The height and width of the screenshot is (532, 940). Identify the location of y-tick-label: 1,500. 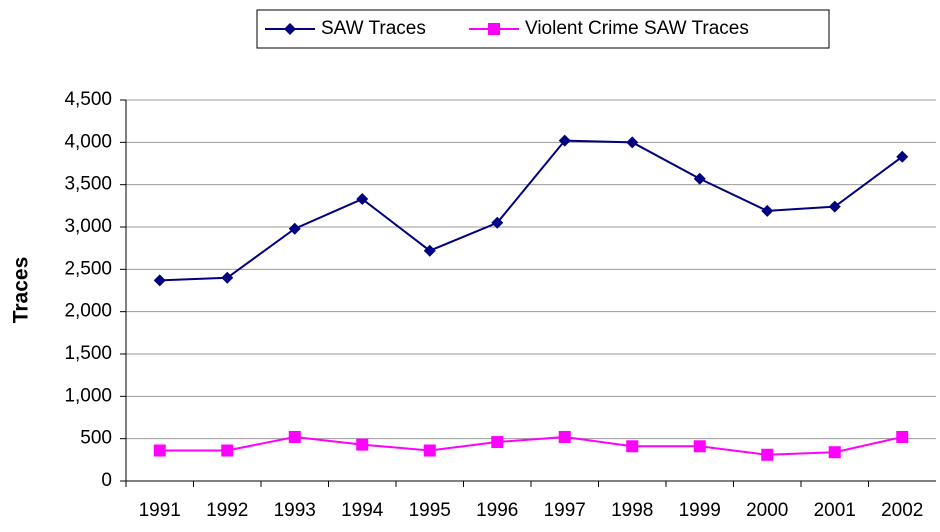
(88, 353).